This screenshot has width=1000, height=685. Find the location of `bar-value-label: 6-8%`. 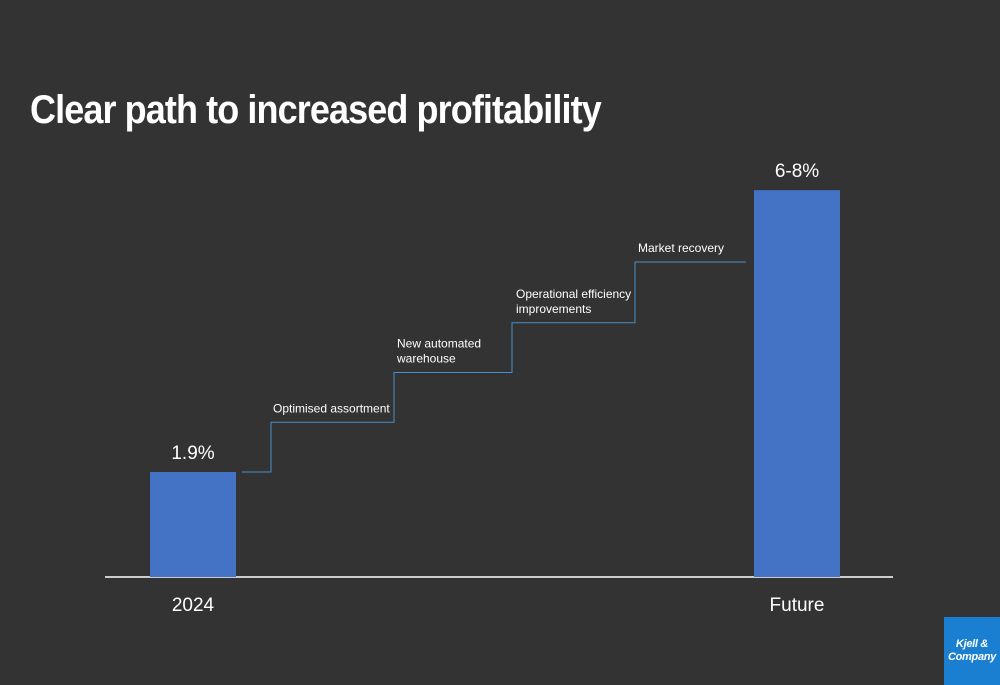

bar-value-label: 6-8% is located at coordinates (797, 171).